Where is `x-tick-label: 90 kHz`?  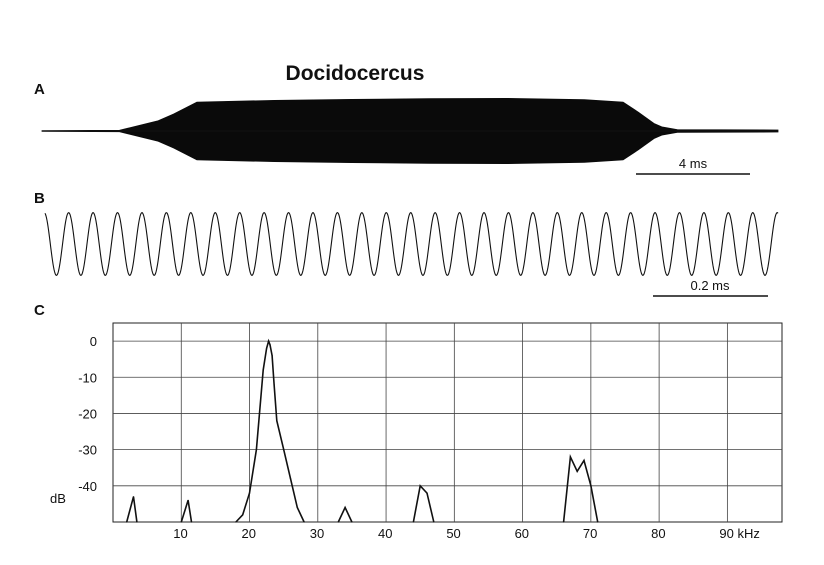 x-tick-label: 90 kHz is located at coordinates (739, 533).